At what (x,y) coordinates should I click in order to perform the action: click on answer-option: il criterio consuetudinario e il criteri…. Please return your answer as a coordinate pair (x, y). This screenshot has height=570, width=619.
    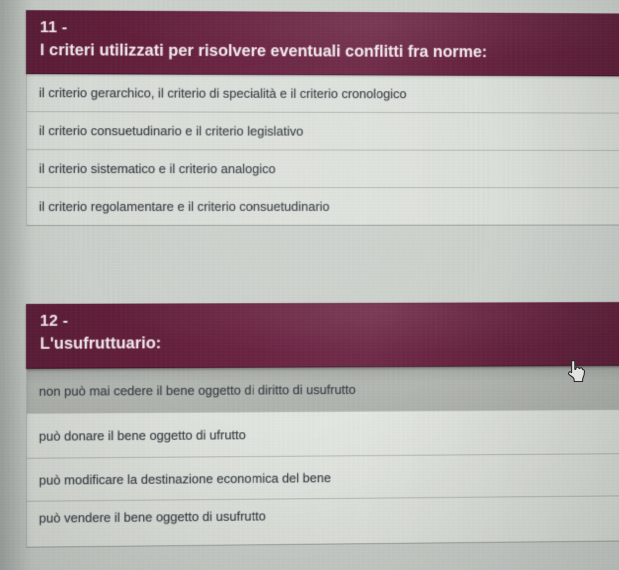
    Looking at the image, I should click on (322, 130).